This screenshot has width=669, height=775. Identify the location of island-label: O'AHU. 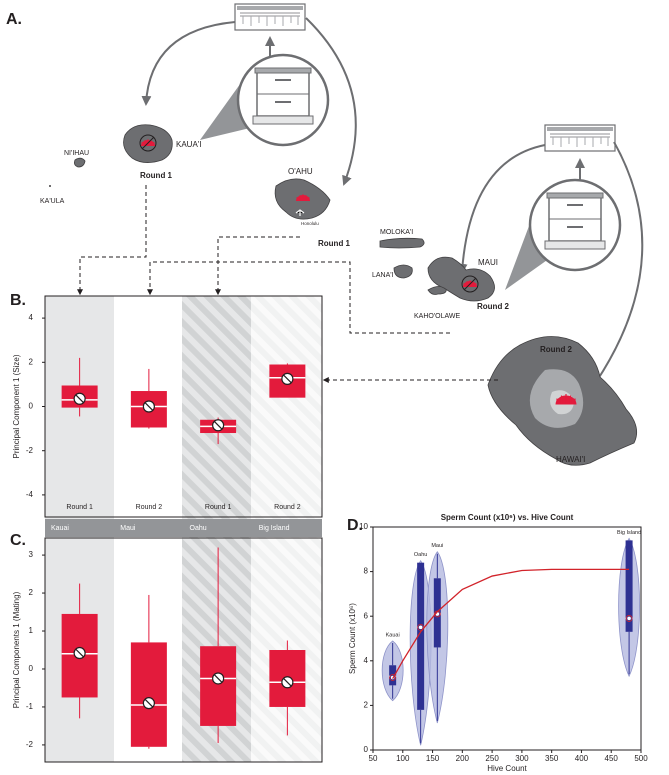
(300, 171).